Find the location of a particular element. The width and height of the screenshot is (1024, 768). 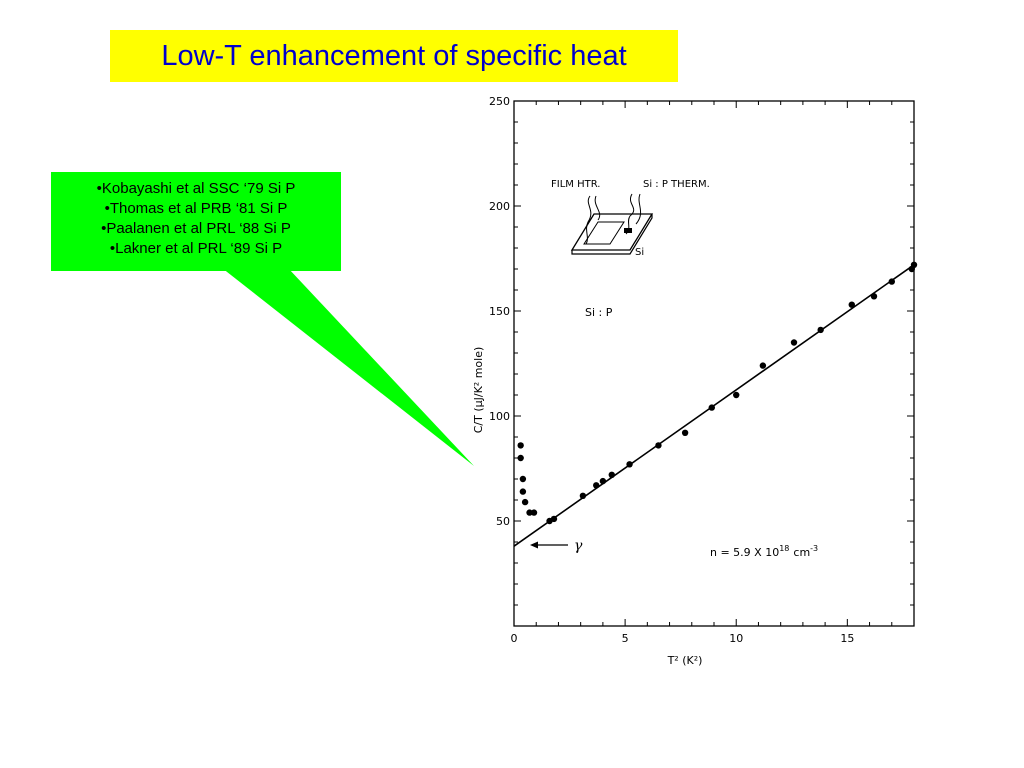

material-label: Si : P is located at coordinates (599, 312).